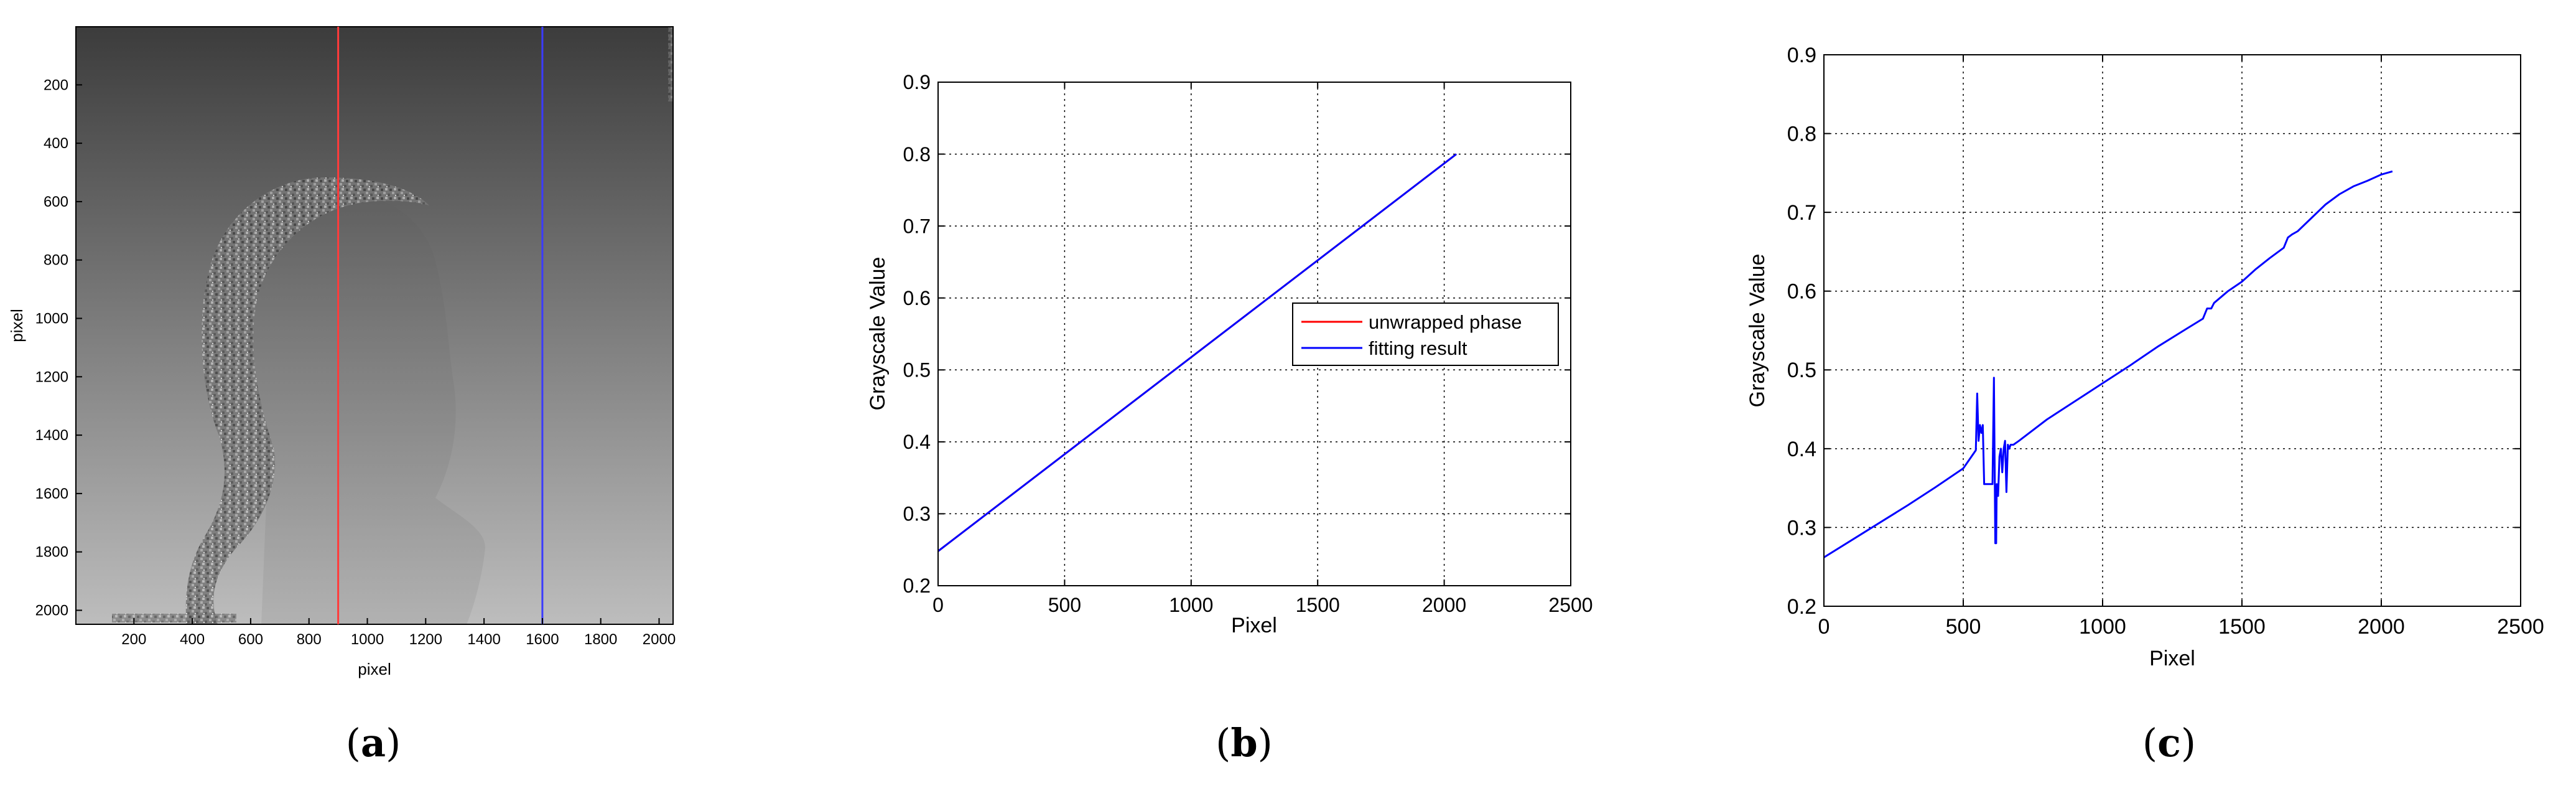 The height and width of the screenshot is (788, 2576). I want to click on legend-box, so click(1425, 334).